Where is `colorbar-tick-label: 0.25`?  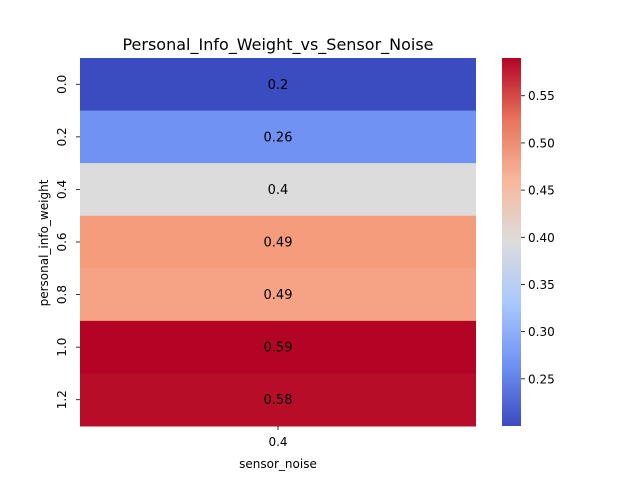 colorbar-tick-label: 0.25 is located at coordinates (541, 379).